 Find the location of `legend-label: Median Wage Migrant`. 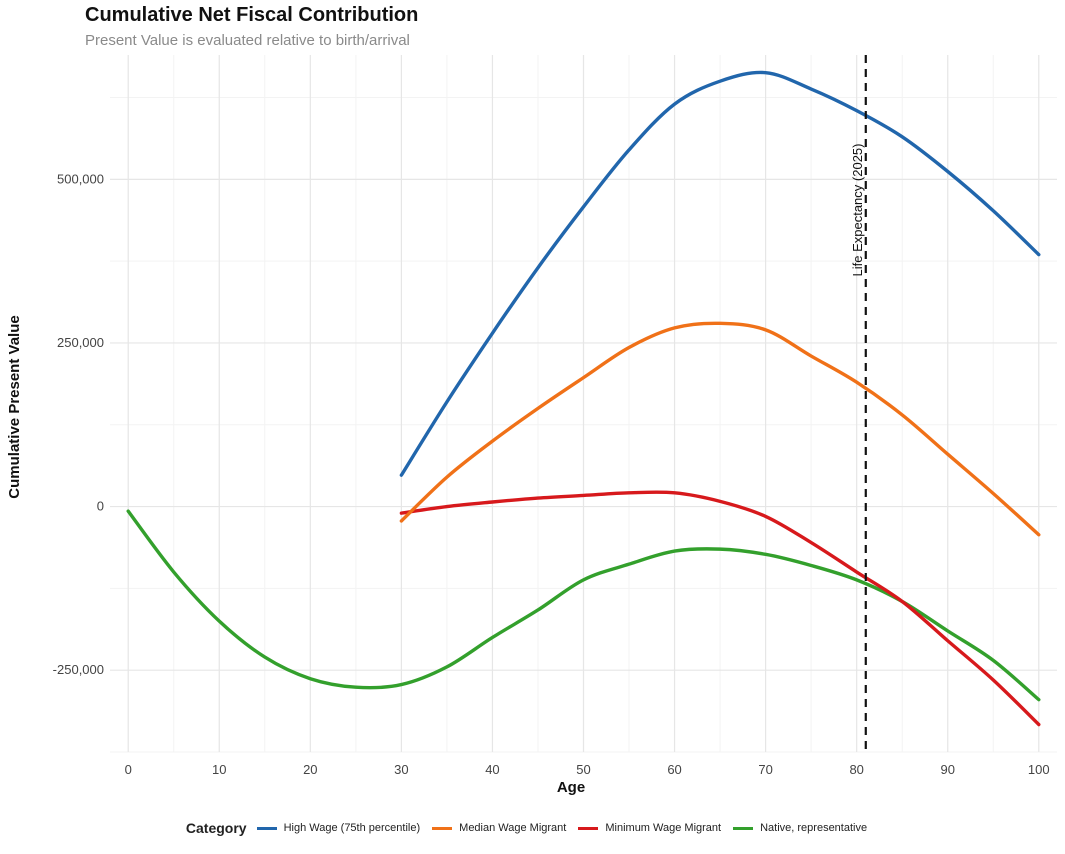

legend-label: Median Wage Migrant is located at coordinates (513, 828).